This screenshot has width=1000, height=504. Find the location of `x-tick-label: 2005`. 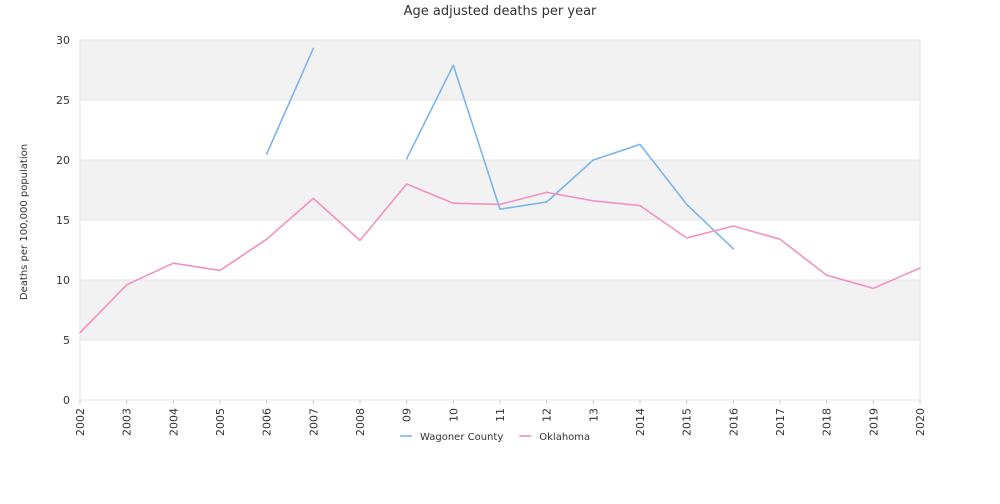

x-tick-label: 2005 is located at coordinates (220, 422).